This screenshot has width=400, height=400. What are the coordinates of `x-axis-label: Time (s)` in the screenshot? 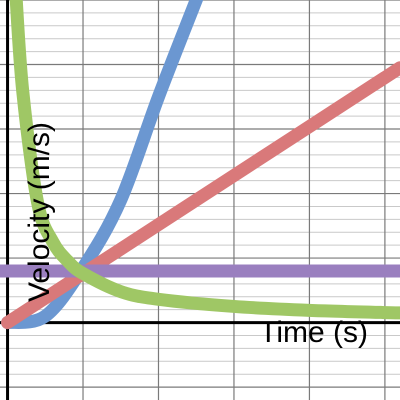 It's located at (313, 332).